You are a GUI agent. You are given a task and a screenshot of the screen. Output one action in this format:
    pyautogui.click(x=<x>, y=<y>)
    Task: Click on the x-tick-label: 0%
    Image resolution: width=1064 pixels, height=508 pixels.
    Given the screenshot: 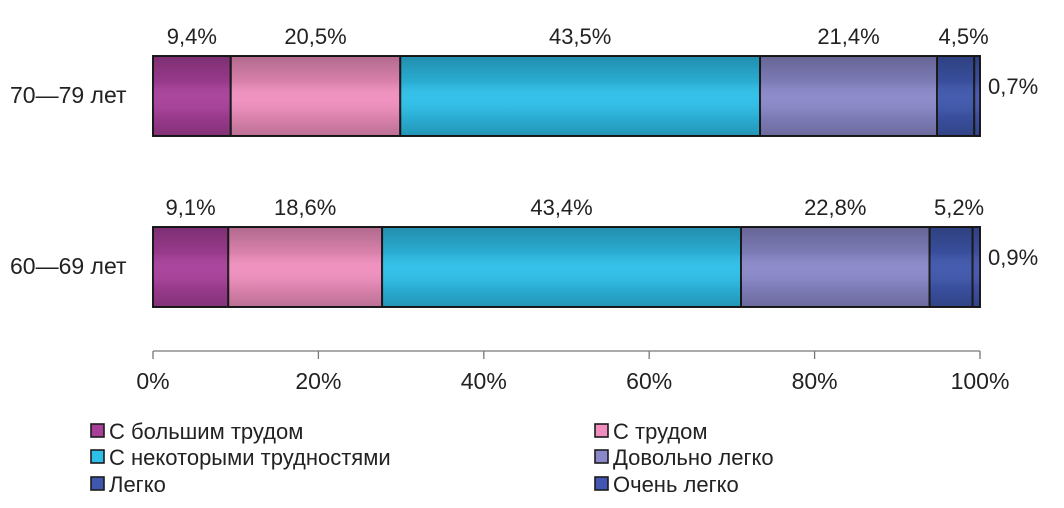 What is the action you would take?
    pyautogui.click(x=152, y=381)
    